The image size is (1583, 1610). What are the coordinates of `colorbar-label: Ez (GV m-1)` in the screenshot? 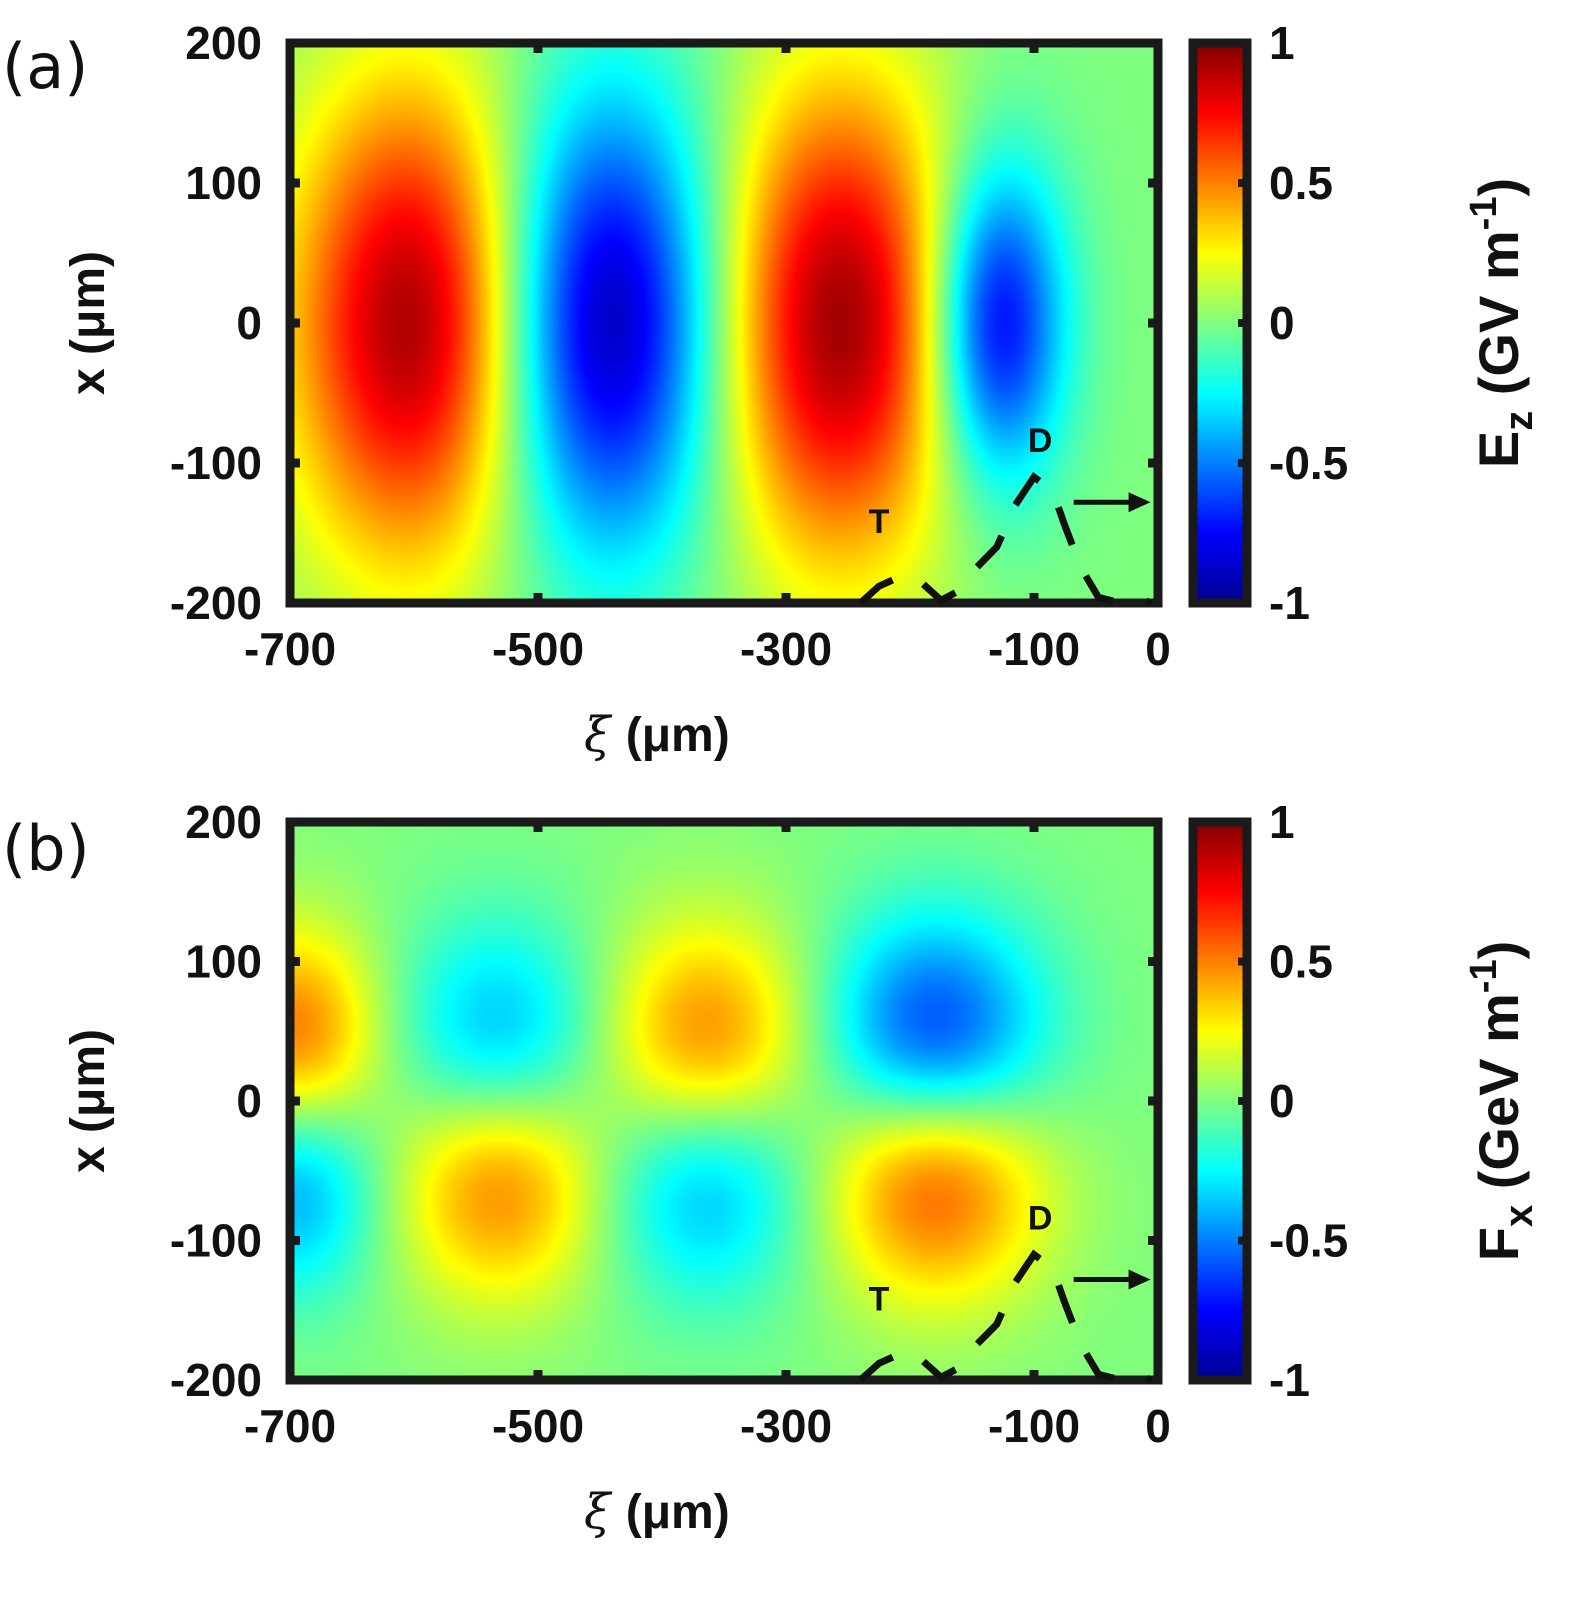 It's located at (1502, 323).